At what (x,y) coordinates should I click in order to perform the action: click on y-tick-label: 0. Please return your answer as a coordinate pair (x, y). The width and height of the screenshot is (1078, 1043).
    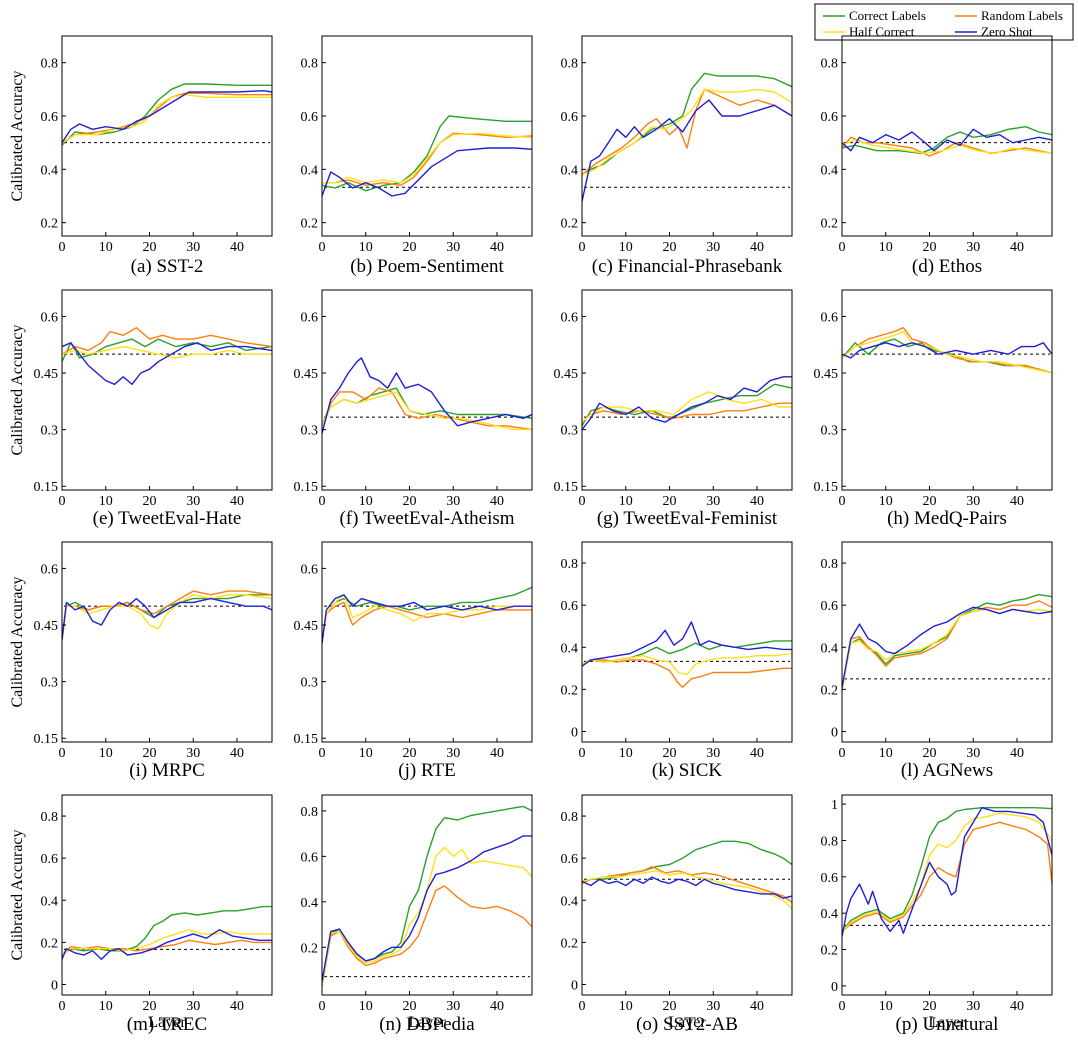
    Looking at the image, I should click on (834, 987).